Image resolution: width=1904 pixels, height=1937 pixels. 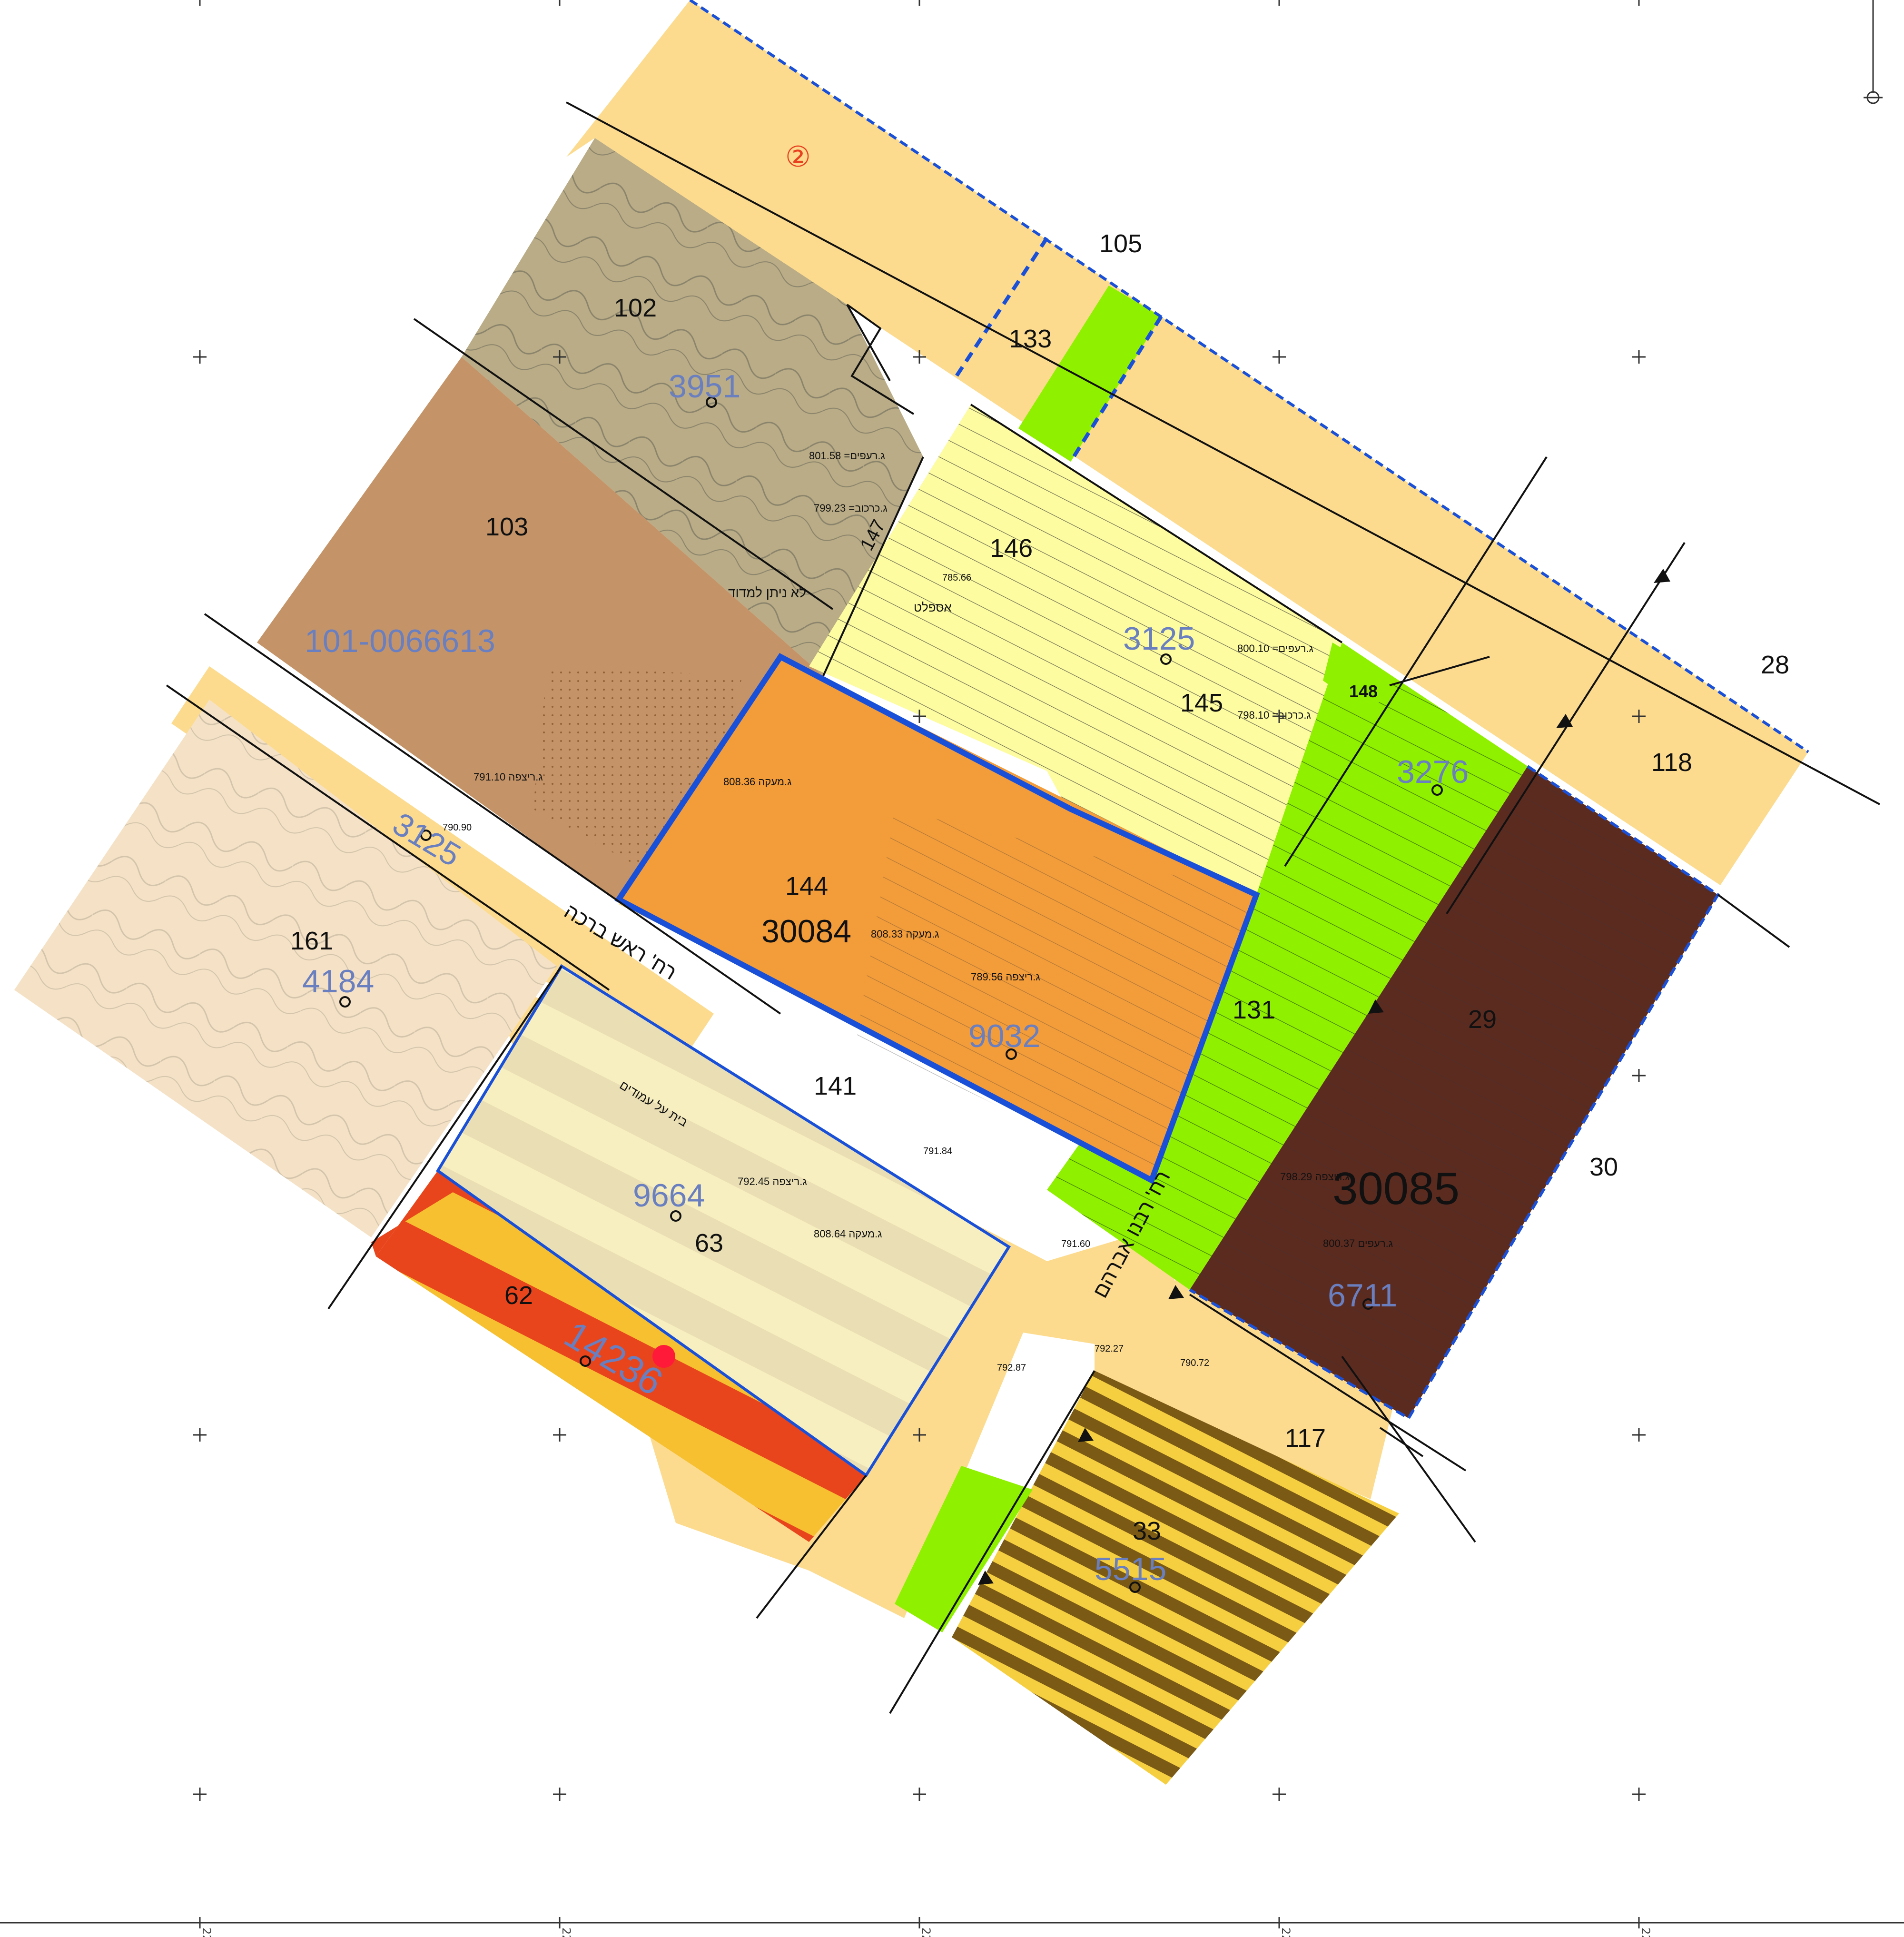 I want to click on note-roof-1: ג.כרכוב= 799.23, so click(x=851, y=508).